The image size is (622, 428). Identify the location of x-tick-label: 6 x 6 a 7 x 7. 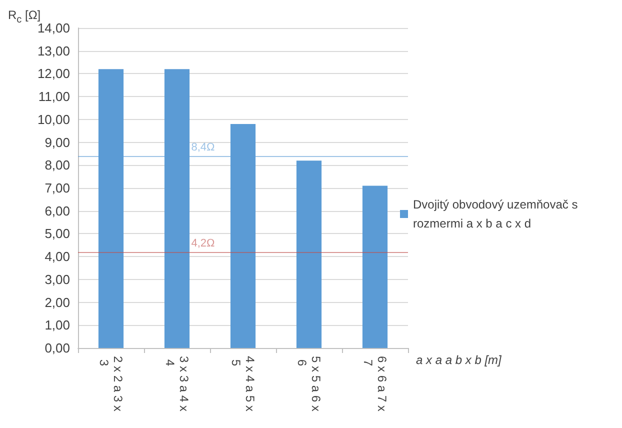
(375, 384).